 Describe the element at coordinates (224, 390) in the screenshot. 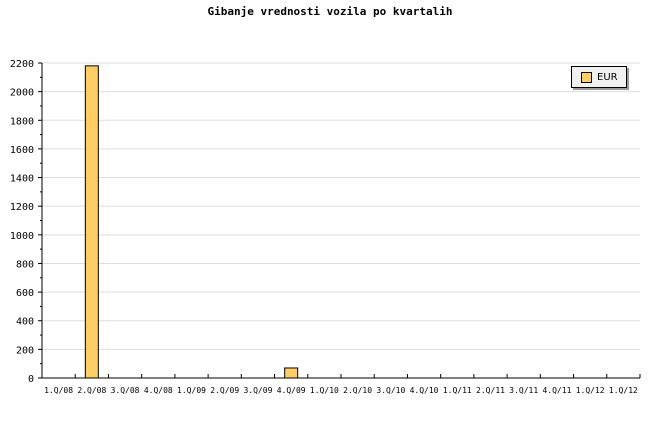

I see `x-tick-label: 2.Q/09` at that location.